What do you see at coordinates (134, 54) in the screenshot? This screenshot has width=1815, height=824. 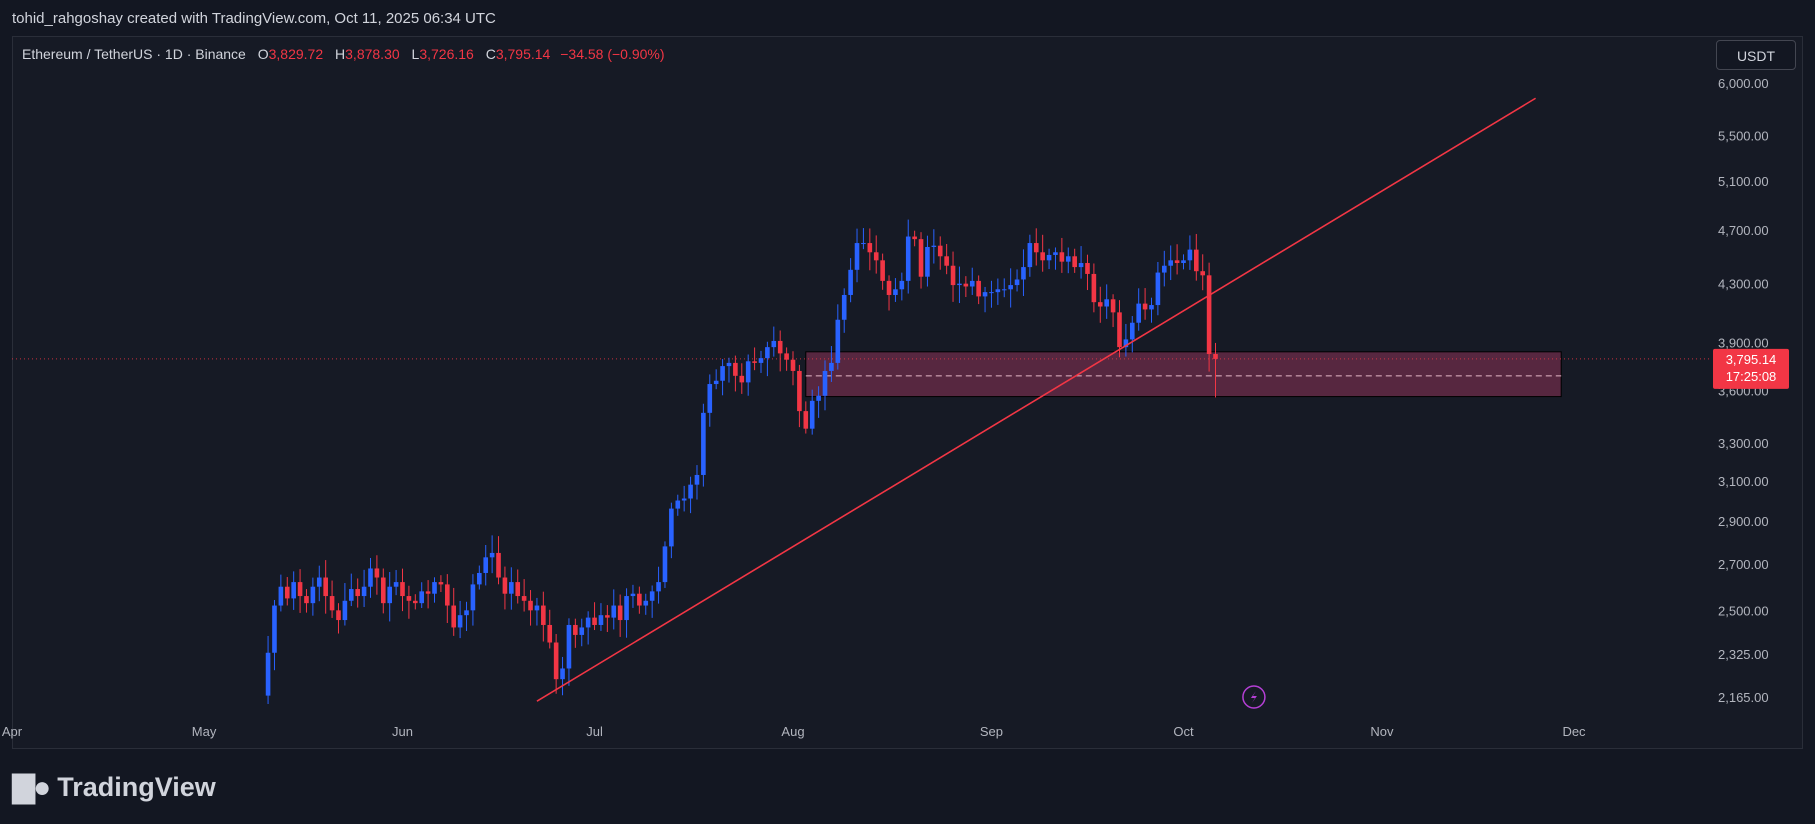 I see `symbol-label: Ethereum / TetherUS · 1D · Binance` at bounding box center [134, 54].